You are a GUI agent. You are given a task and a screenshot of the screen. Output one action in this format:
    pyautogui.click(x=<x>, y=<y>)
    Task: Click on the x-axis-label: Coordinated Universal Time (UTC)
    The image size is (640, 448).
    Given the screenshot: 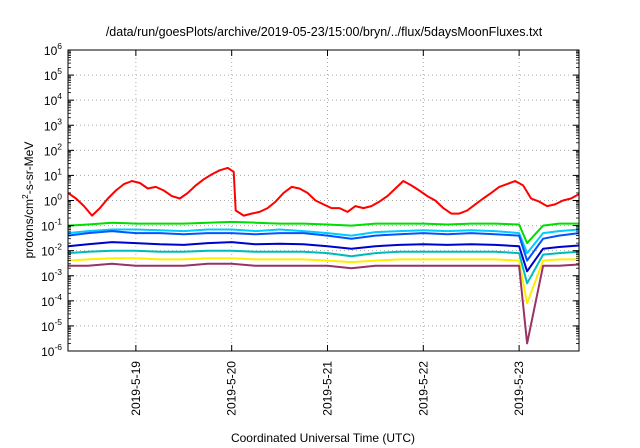 What is the action you would take?
    pyautogui.click(x=323, y=438)
    